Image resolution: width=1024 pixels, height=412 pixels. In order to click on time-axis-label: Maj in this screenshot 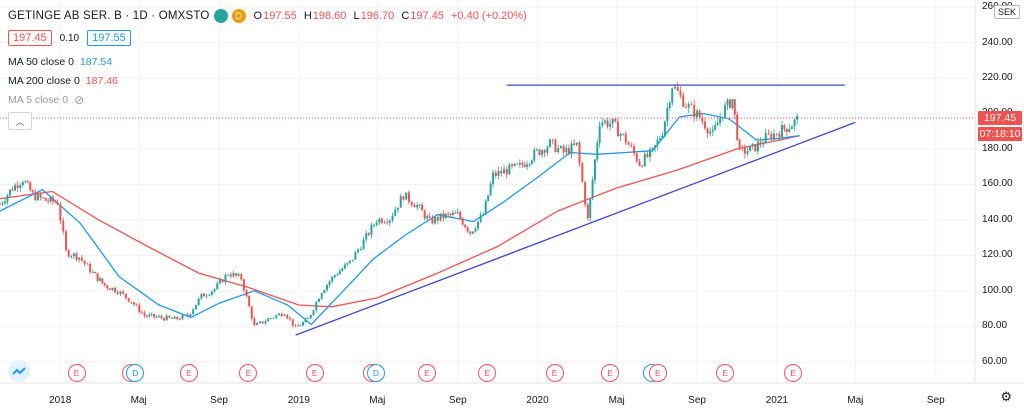, I will do `click(616, 400)`.